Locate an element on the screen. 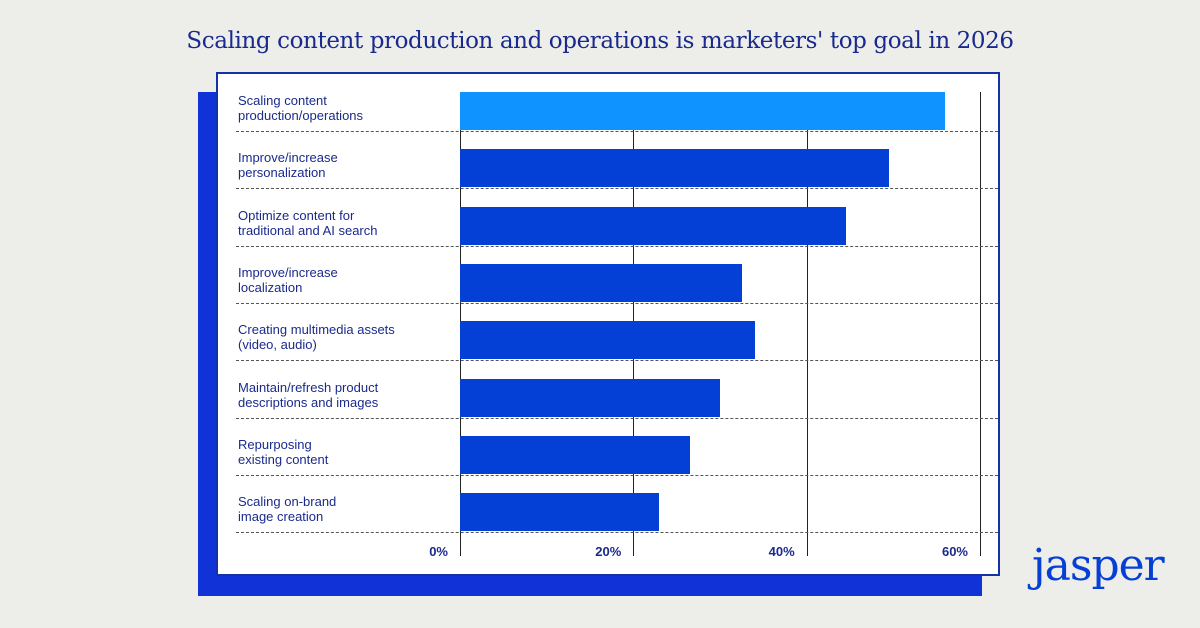 The image size is (1200, 628). tick-label: 40% is located at coordinates (781, 551).